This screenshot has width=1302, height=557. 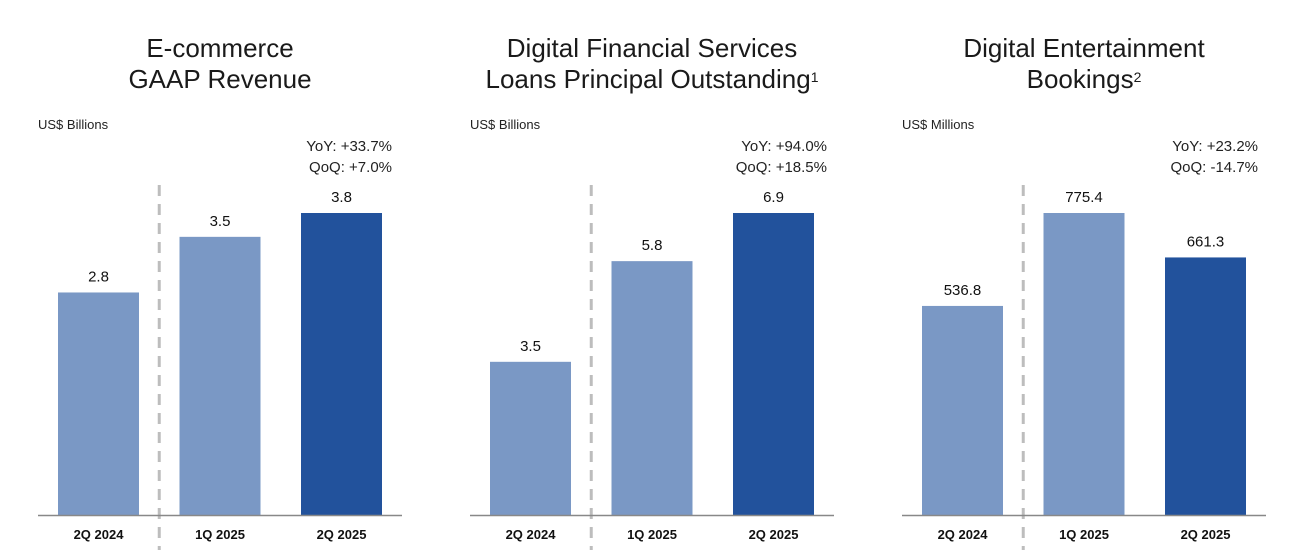 I want to click on qoq-label: QoQ: +18.5%, so click(x=781, y=167).